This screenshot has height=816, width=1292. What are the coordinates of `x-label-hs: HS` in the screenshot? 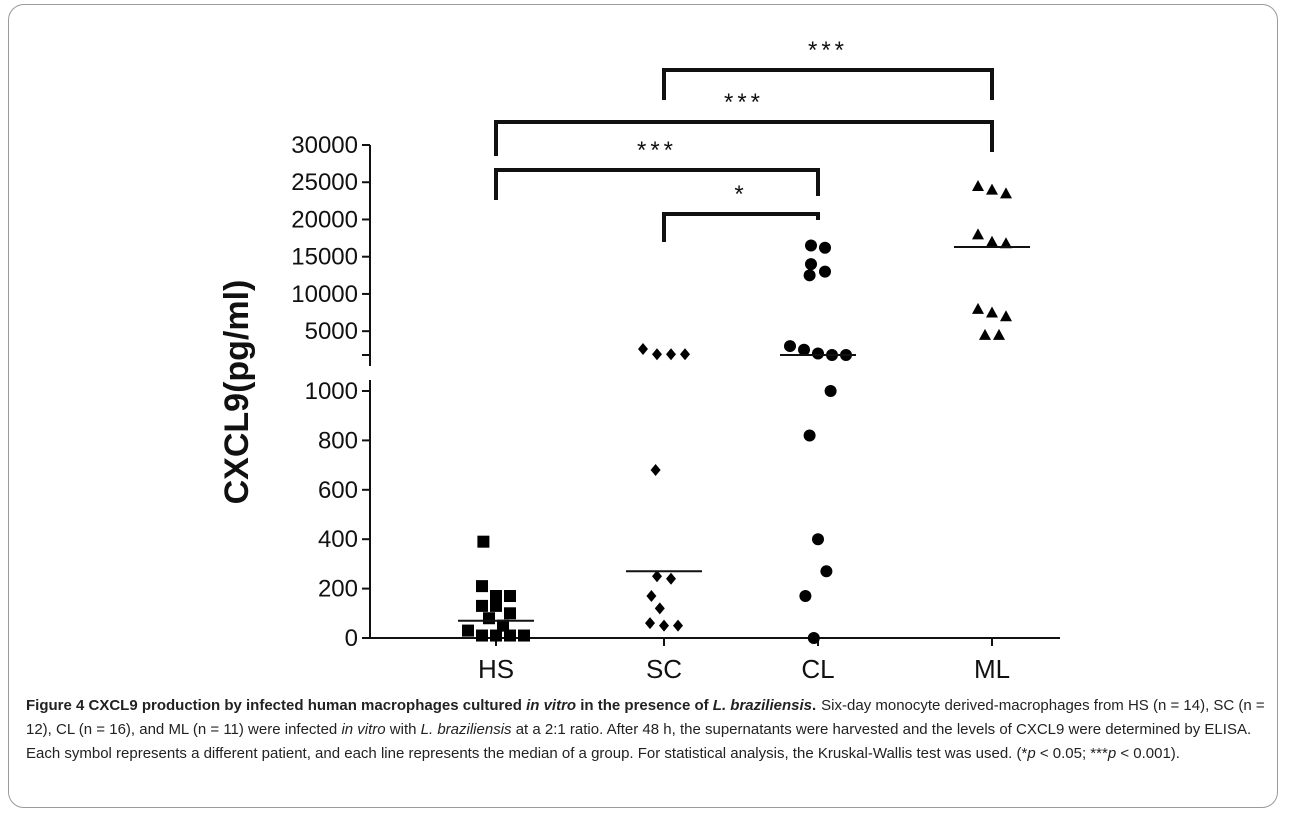 It's located at (496, 669).